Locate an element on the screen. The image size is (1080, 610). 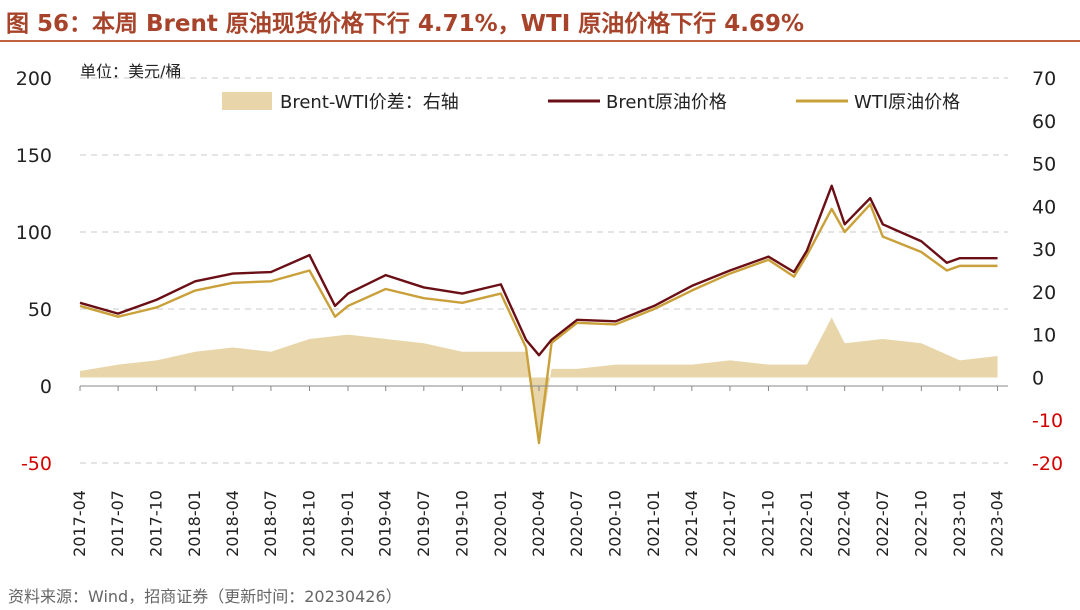
x-tick-label: 2020-10 is located at coordinates (615, 523).